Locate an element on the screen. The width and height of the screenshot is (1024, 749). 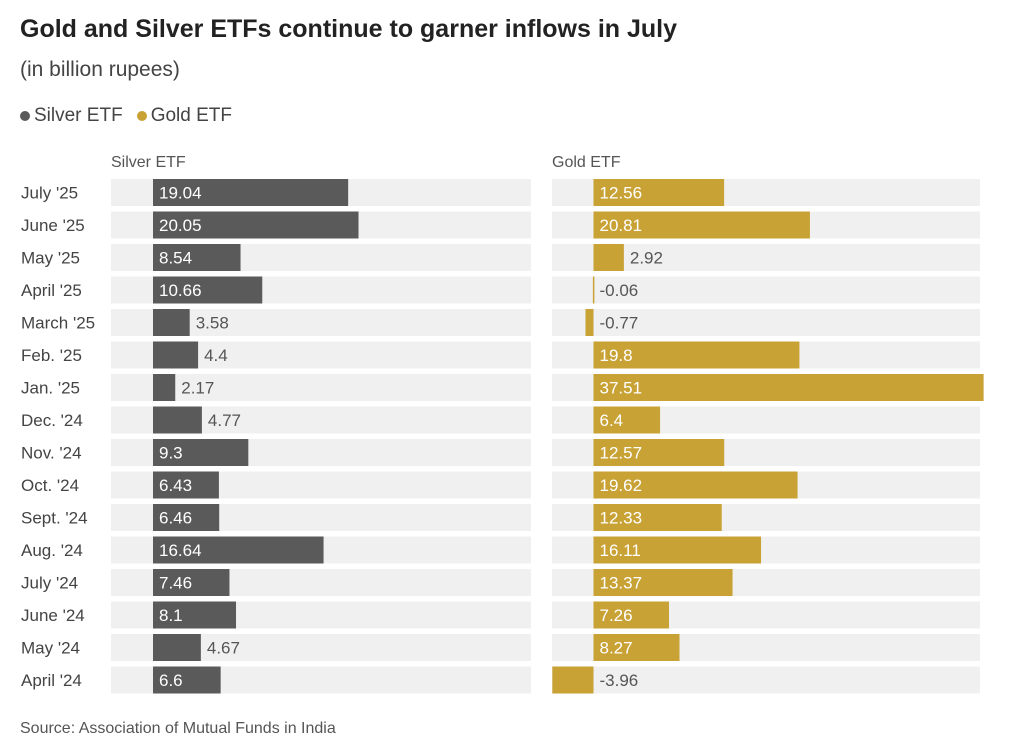
legend-item-silver: Silver ETF is located at coordinates (71, 116).